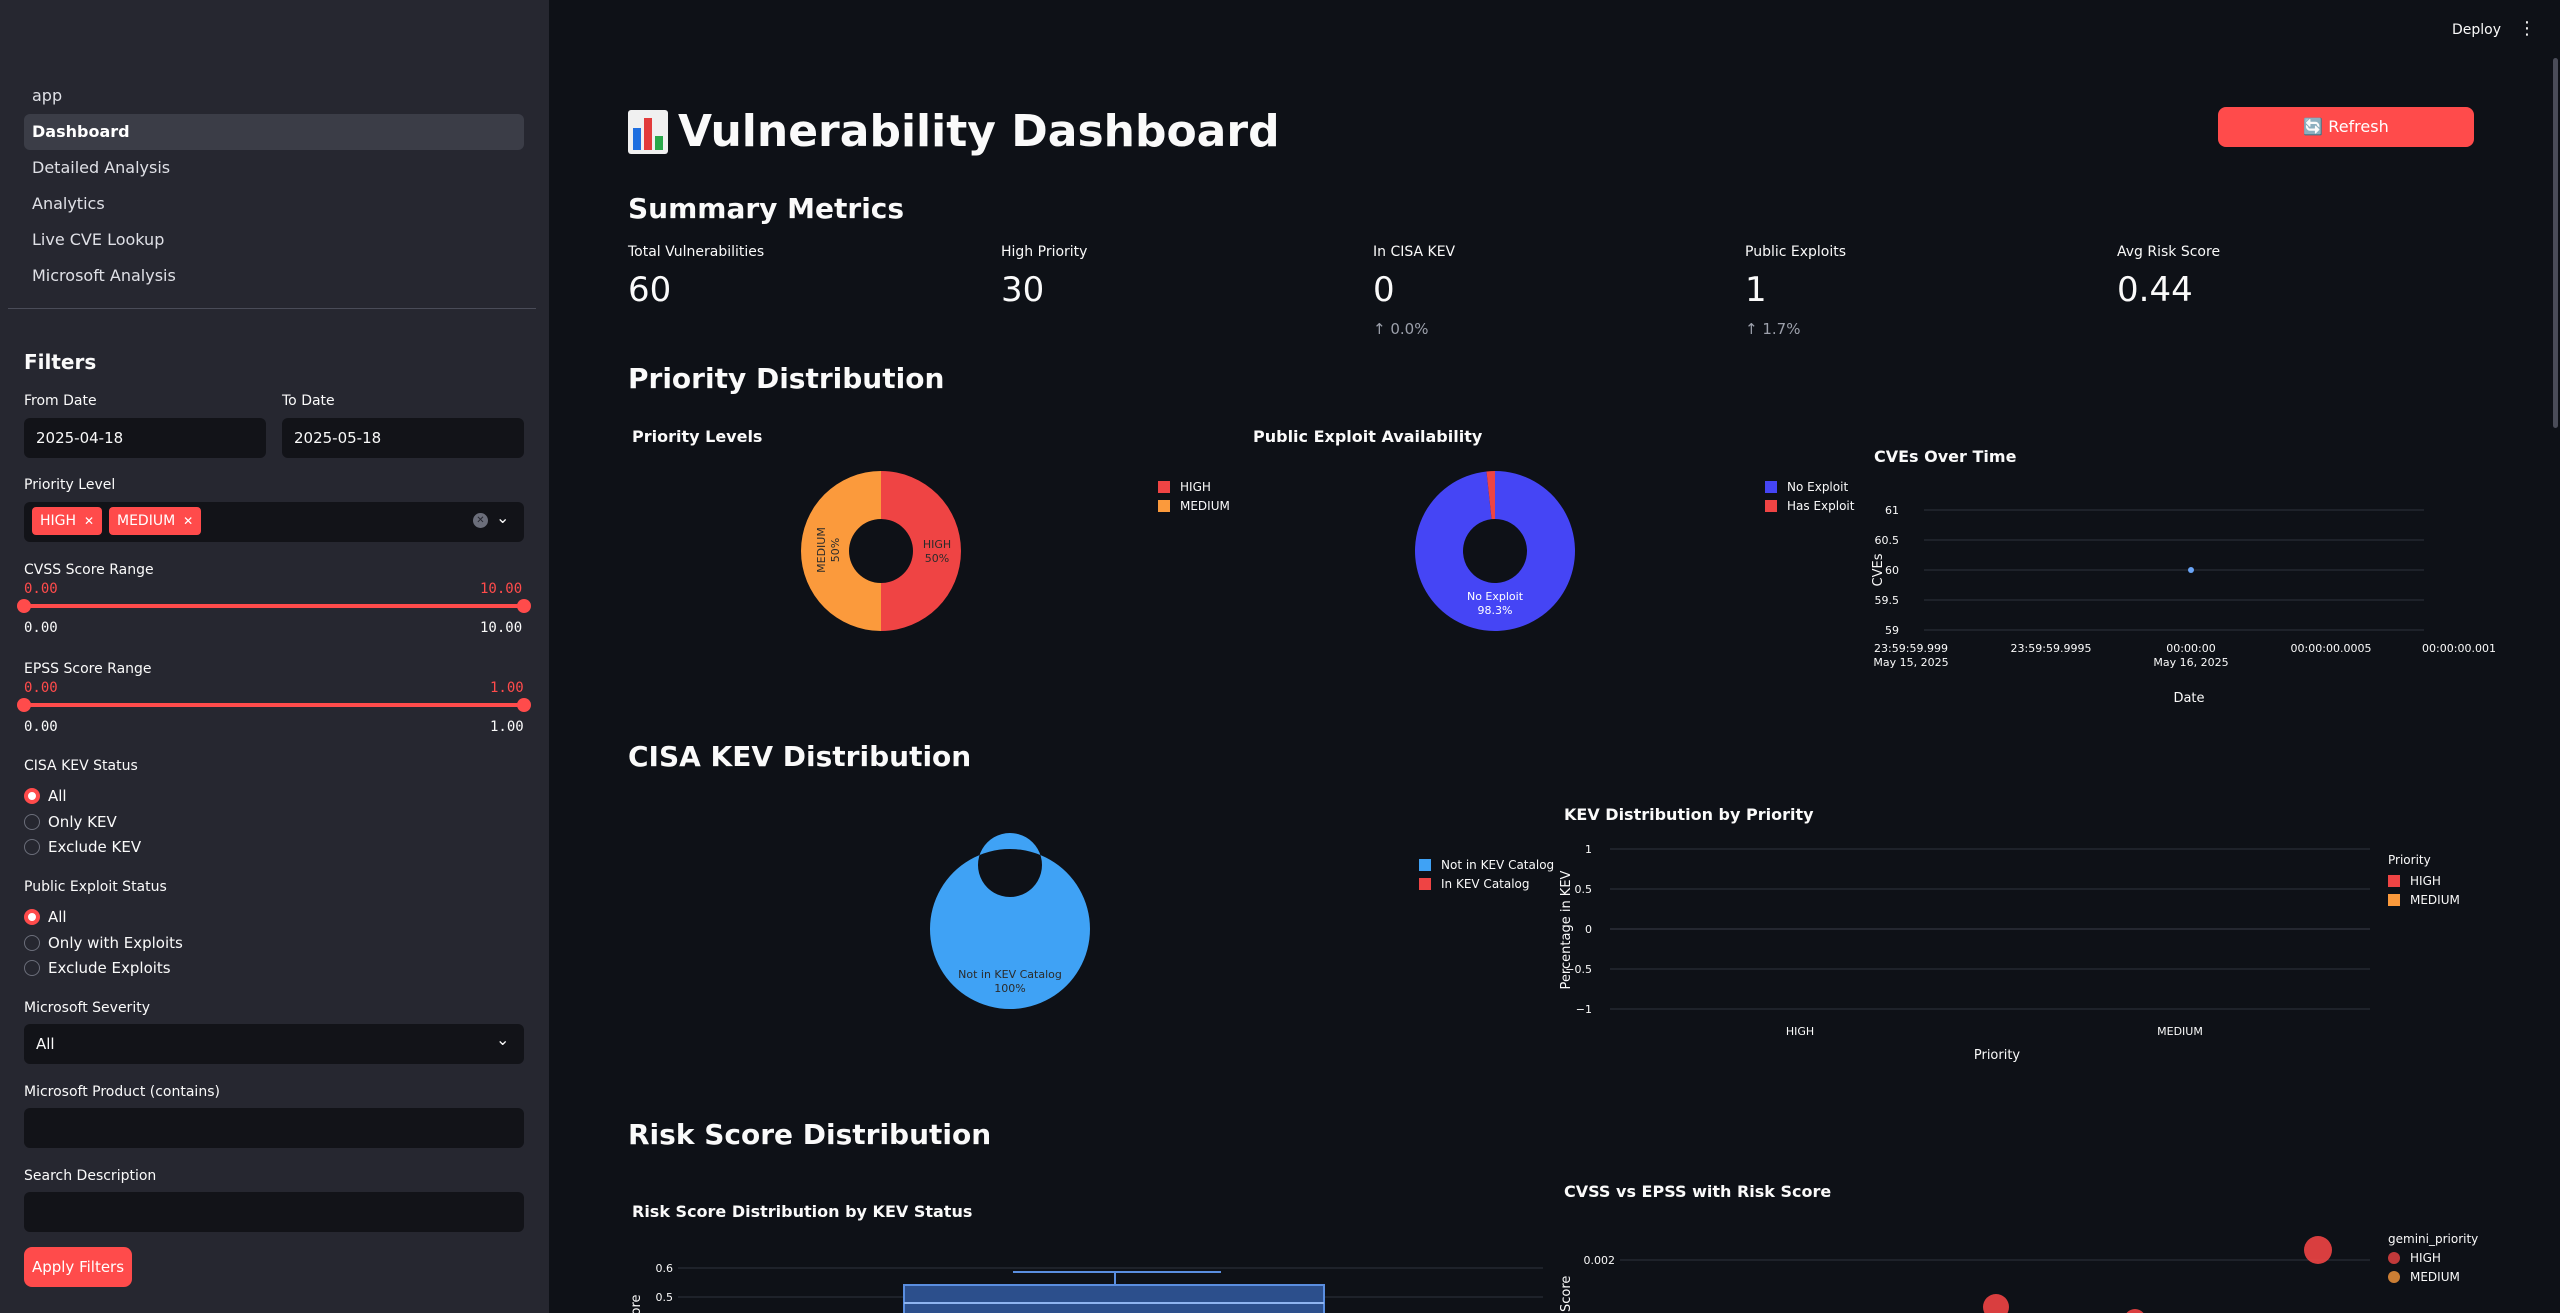 The width and height of the screenshot is (2560, 1313). I want to click on pie-slice-no-exploit, so click(1495, 551).